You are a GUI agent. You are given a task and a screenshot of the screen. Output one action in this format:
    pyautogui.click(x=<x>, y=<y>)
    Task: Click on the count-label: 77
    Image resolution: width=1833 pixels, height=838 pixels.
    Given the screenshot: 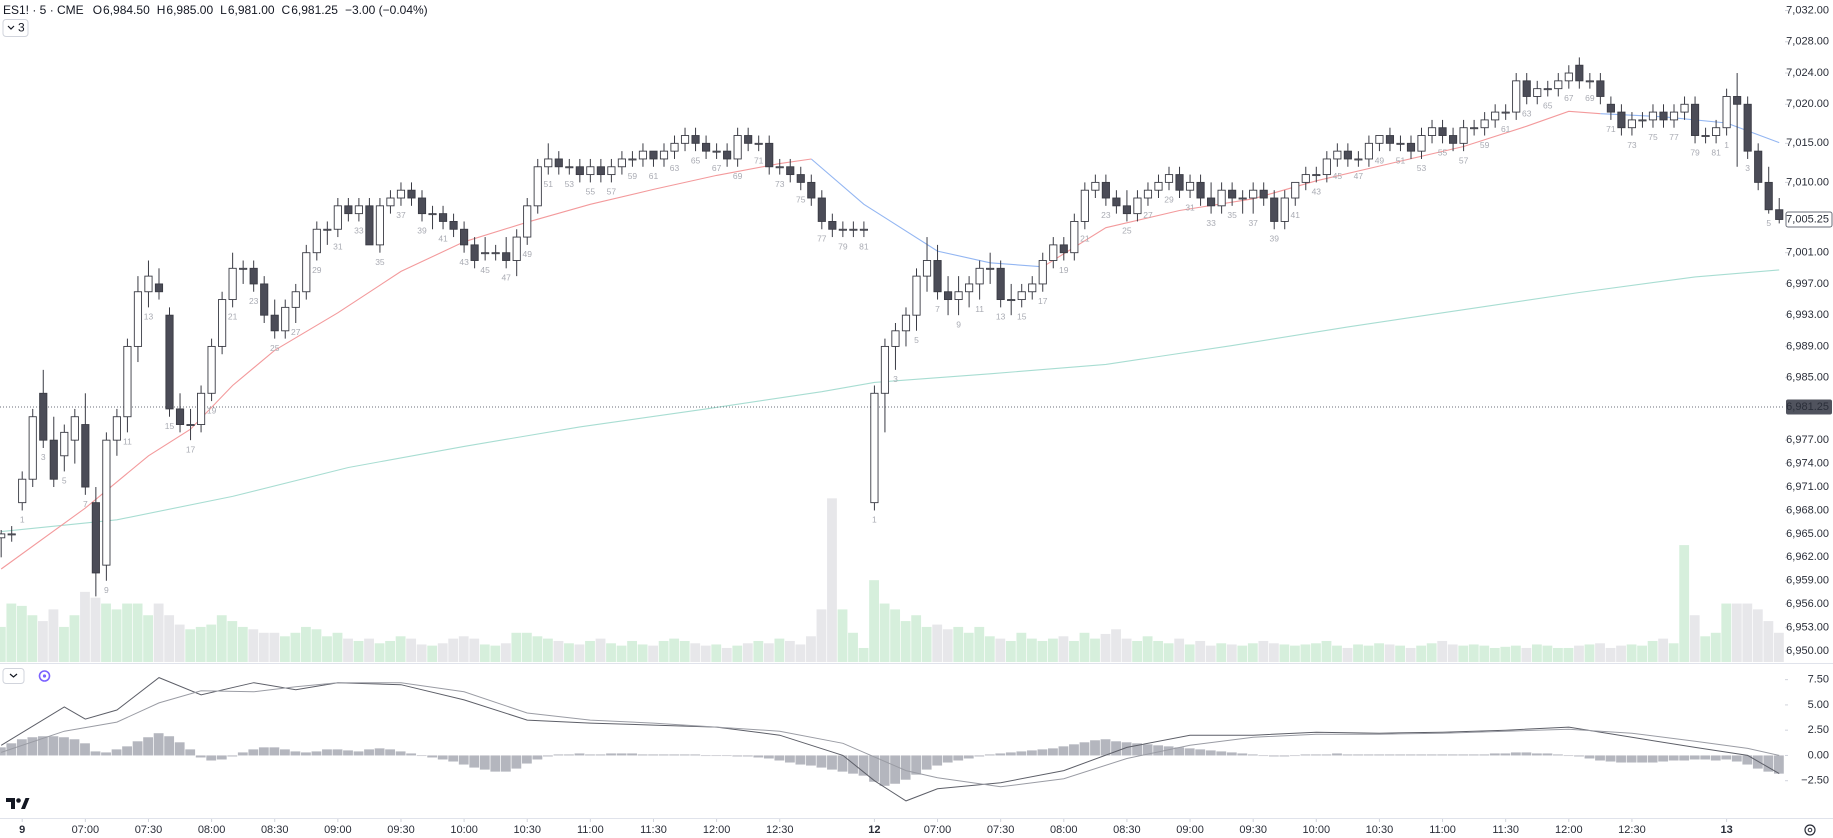 What is the action you would take?
    pyautogui.click(x=1674, y=137)
    